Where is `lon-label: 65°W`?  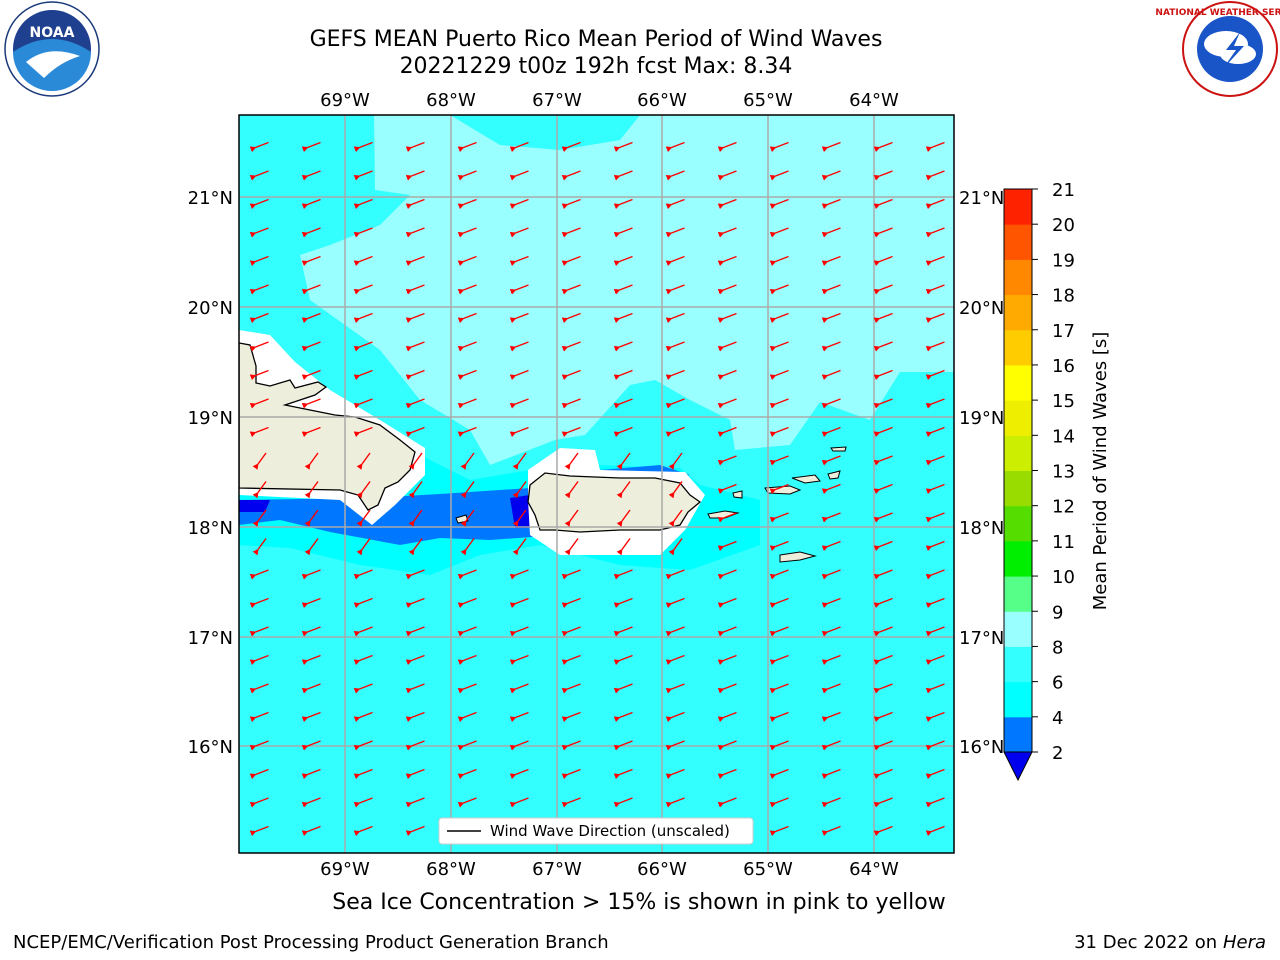
lon-label: 65°W is located at coordinates (768, 100).